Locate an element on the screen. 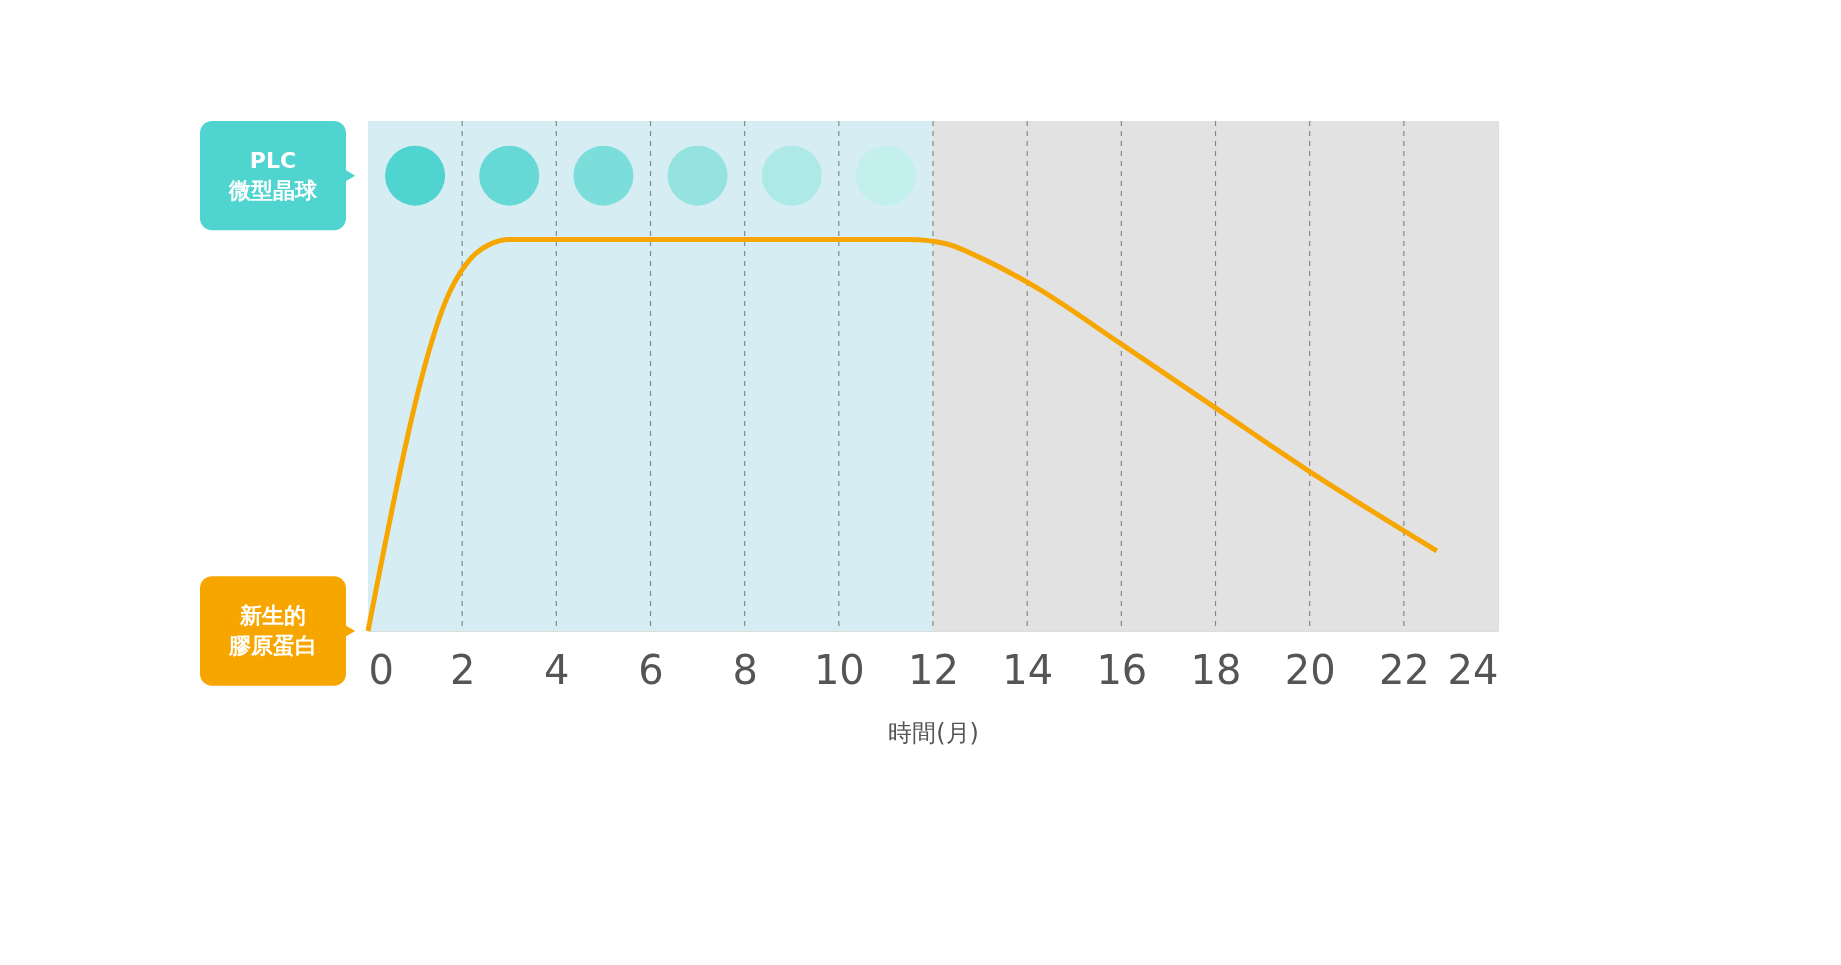 This screenshot has width=1841, height=965. x-tick-label: 0 is located at coordinates (381, 669).